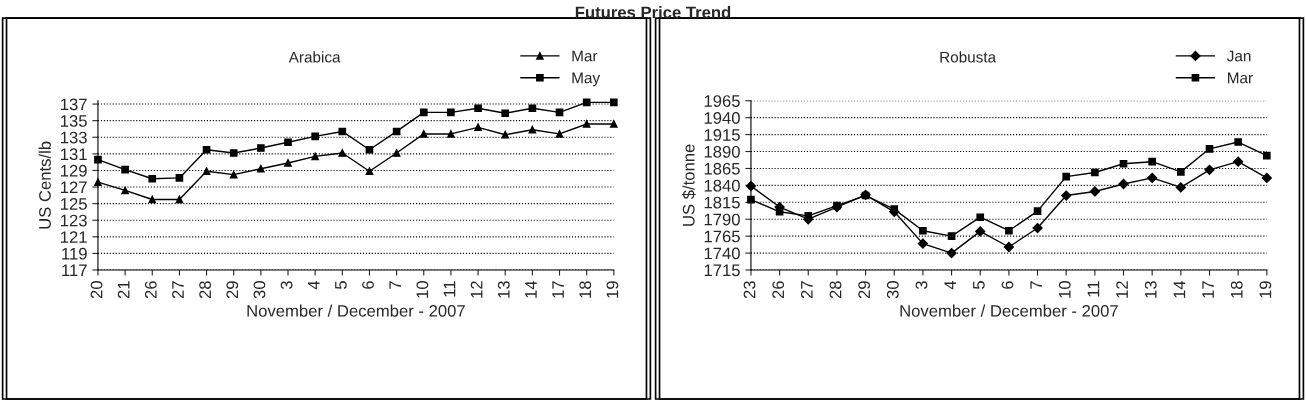  I want to click on y-tick-label: 125, so click(74, 204).